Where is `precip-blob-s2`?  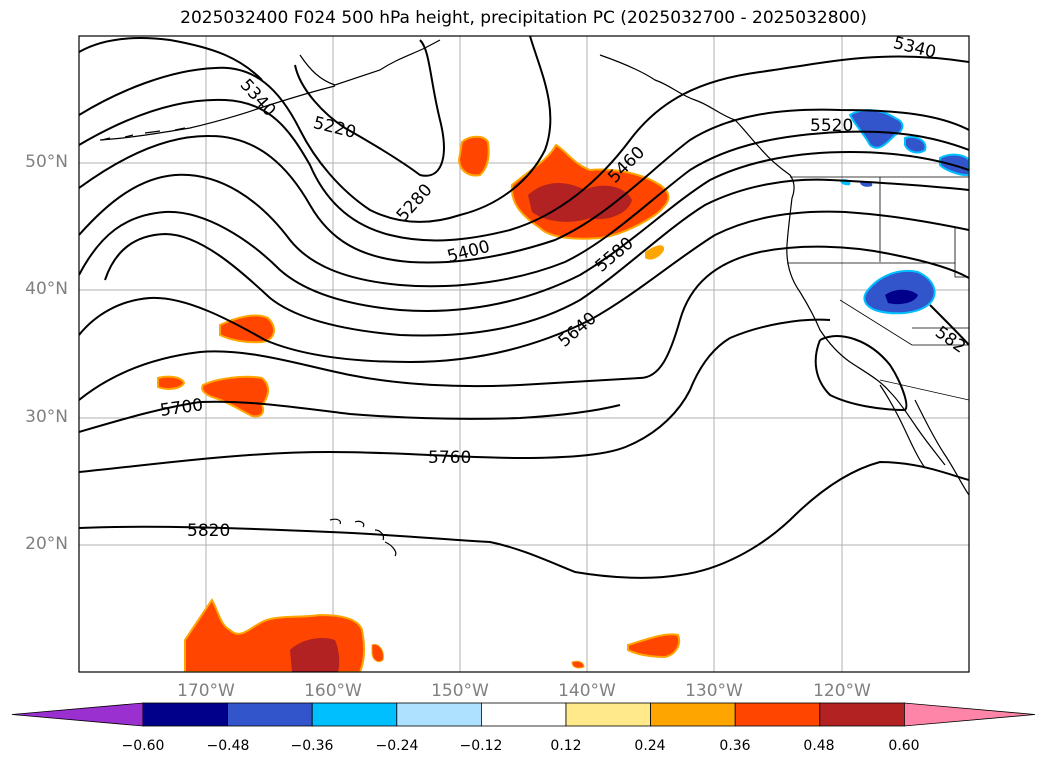
precip-blob-s2 is located at coordinates (654, 646).